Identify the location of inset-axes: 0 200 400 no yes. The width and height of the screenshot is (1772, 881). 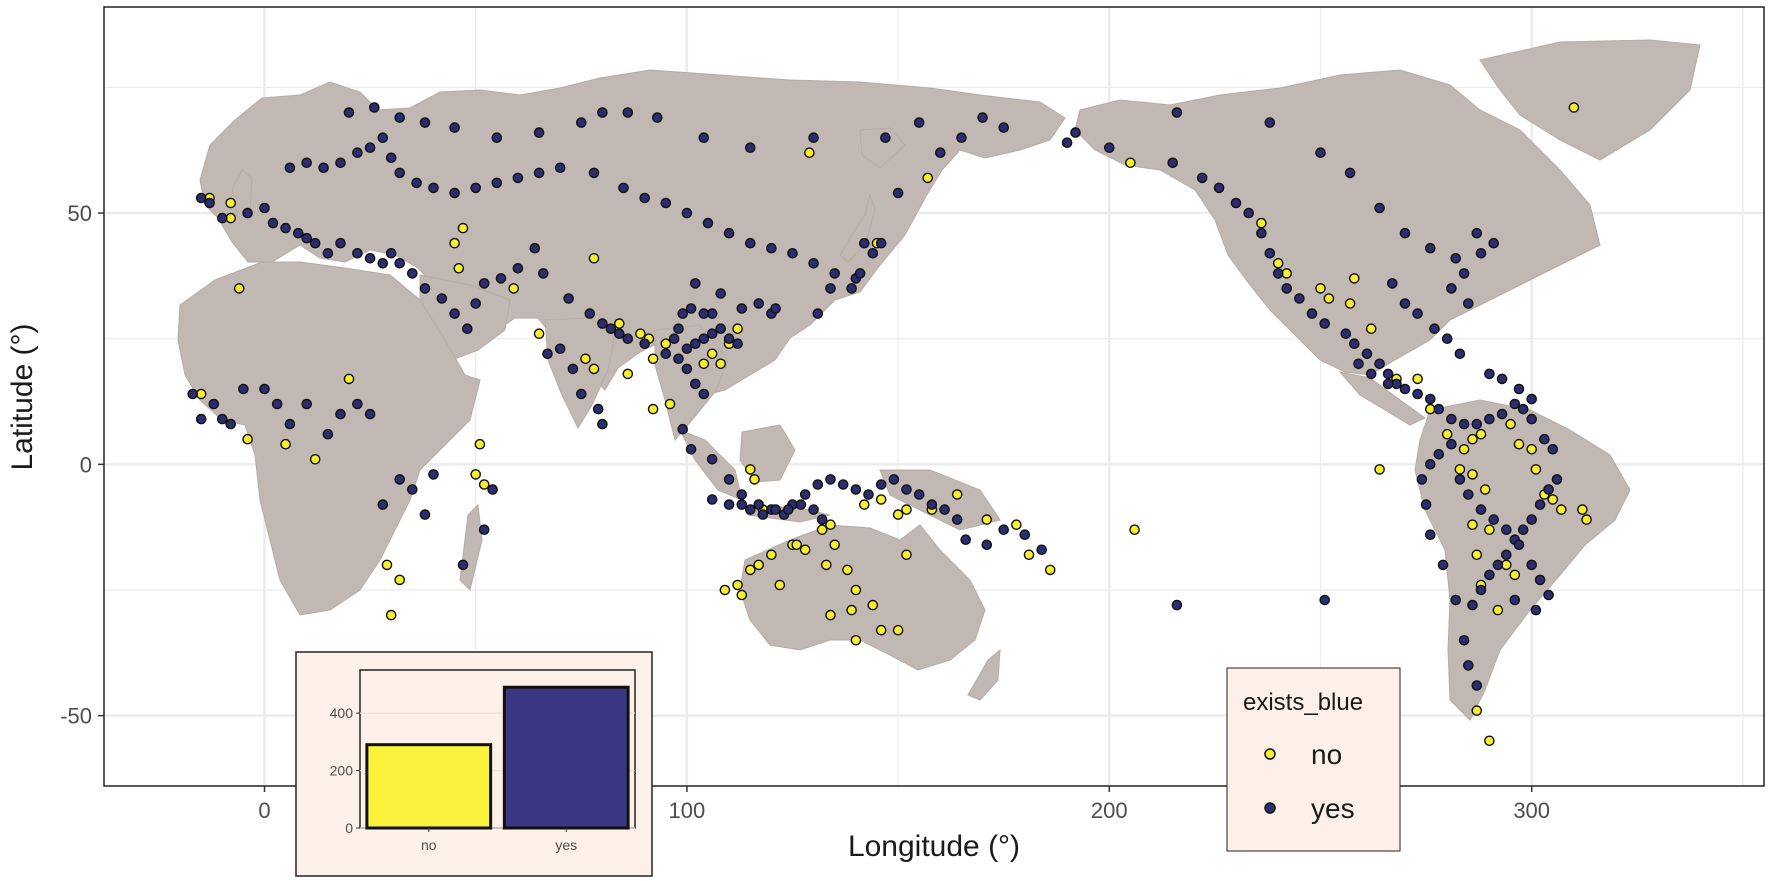
(454, 779).